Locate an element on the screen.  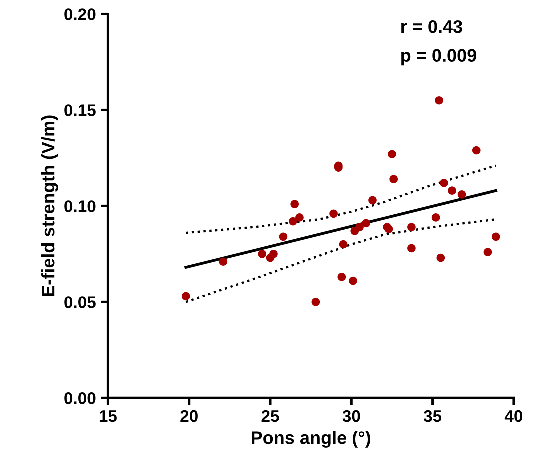
y-tick-label: 0.00 is located at coordinates (80, 398).